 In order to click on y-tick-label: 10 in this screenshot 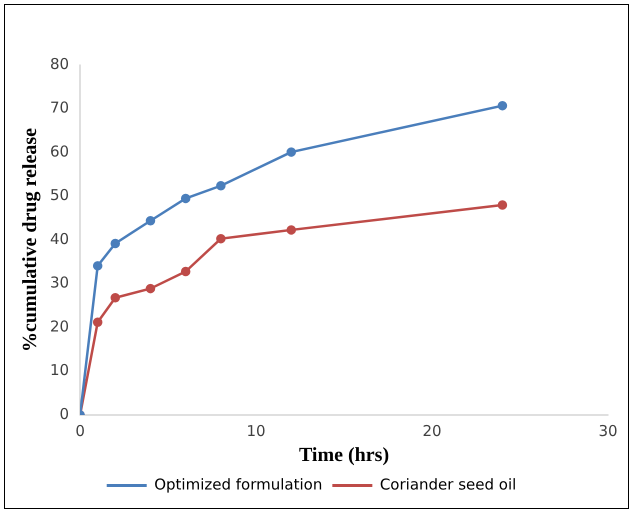, I will do `click(60, 370)`.